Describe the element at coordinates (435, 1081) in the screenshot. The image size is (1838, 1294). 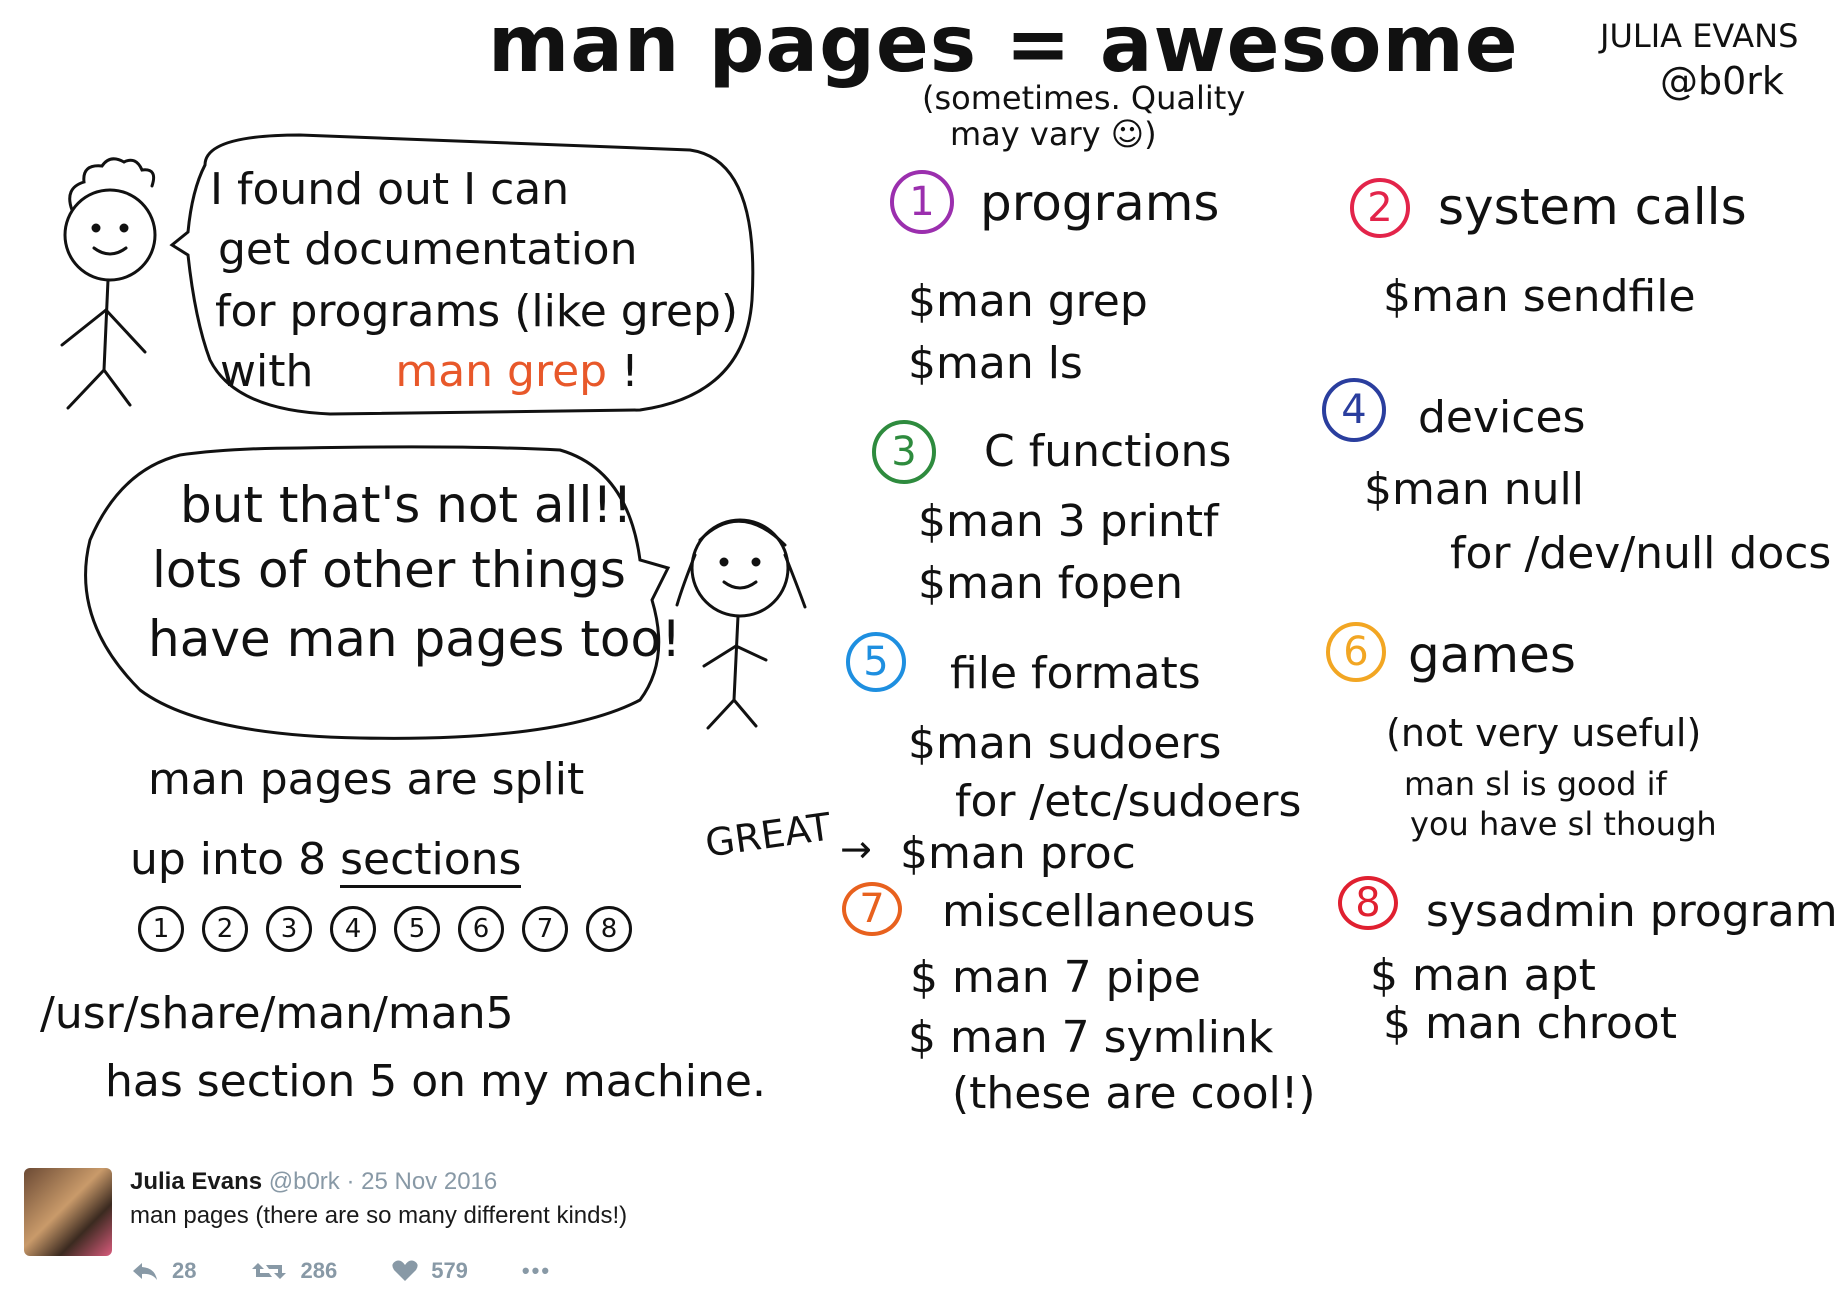
I see `path-line-2: has section 5 on my machine.` at that location.